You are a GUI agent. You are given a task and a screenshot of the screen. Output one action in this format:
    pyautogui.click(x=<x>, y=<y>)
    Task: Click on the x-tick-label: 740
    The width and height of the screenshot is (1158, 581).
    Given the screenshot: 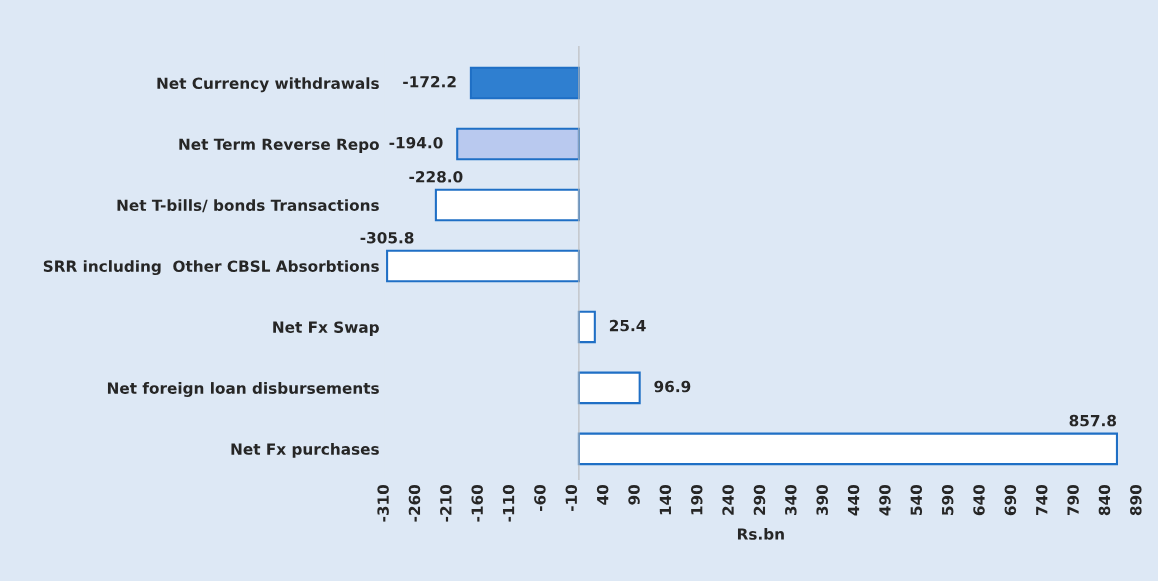 What is the action you would take?
    pyautogui.click(x=1041, y=500)
    